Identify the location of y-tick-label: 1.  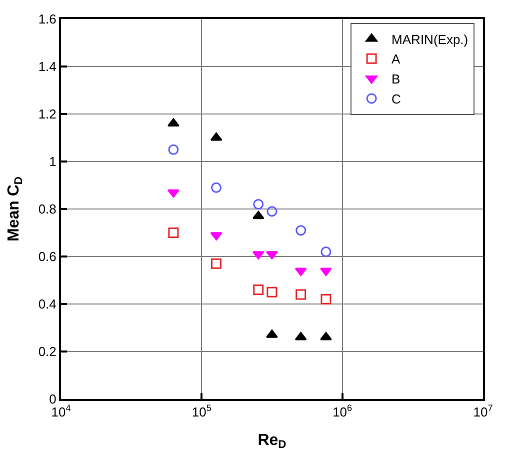
(52, 162).